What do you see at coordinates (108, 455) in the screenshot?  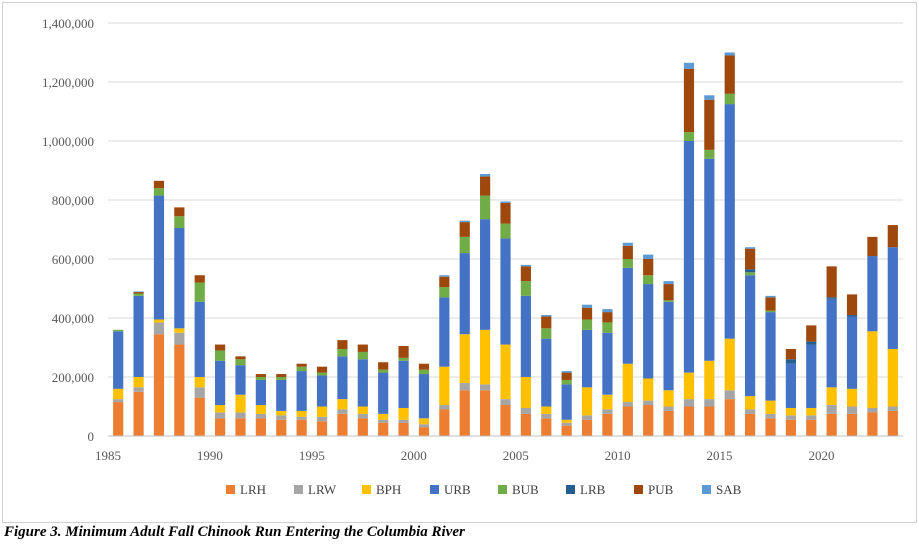 I see `x-tick-label: 1985` at bounding box center [108, 455].